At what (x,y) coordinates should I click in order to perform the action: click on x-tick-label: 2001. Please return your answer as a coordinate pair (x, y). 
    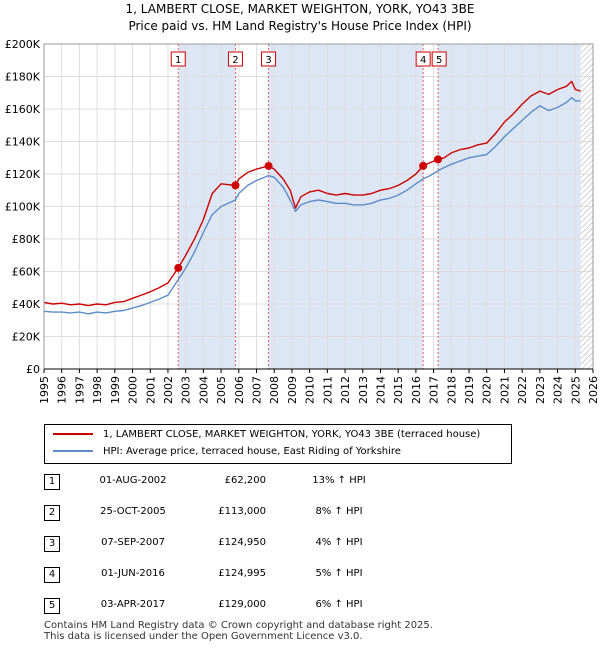
    Looking at the image, I should click on (150, 390).